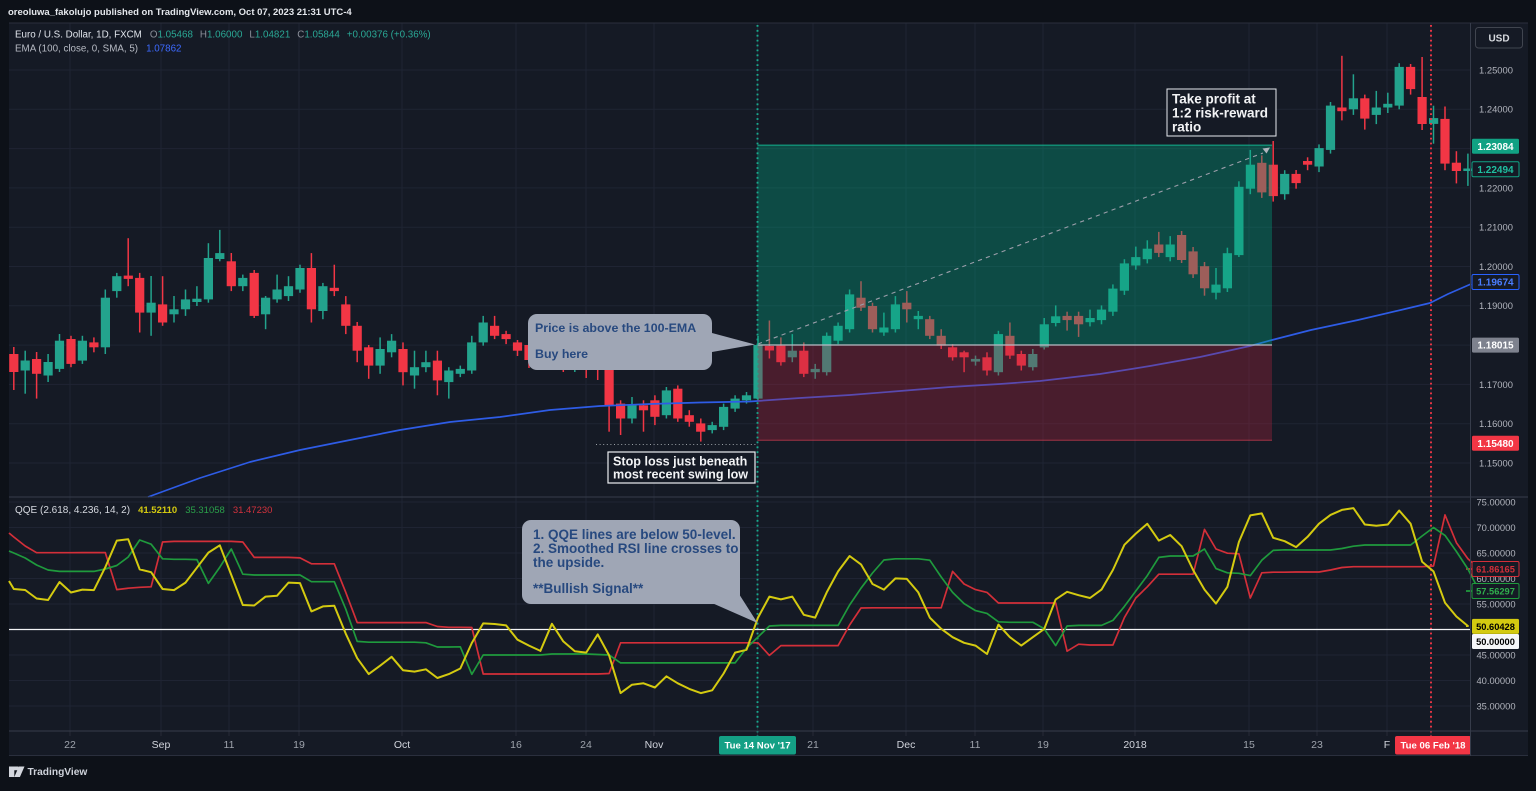  What do you see at coordinates (1495, 642) in the screenshot?
I see `svg-text: 50.00000` at bounding box center [1495, 642].